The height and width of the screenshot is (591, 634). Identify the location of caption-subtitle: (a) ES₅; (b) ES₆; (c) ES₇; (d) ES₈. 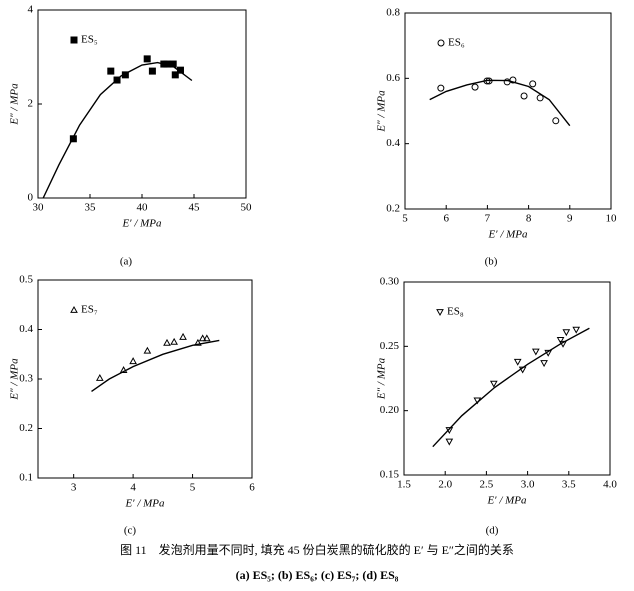
(317, 575).